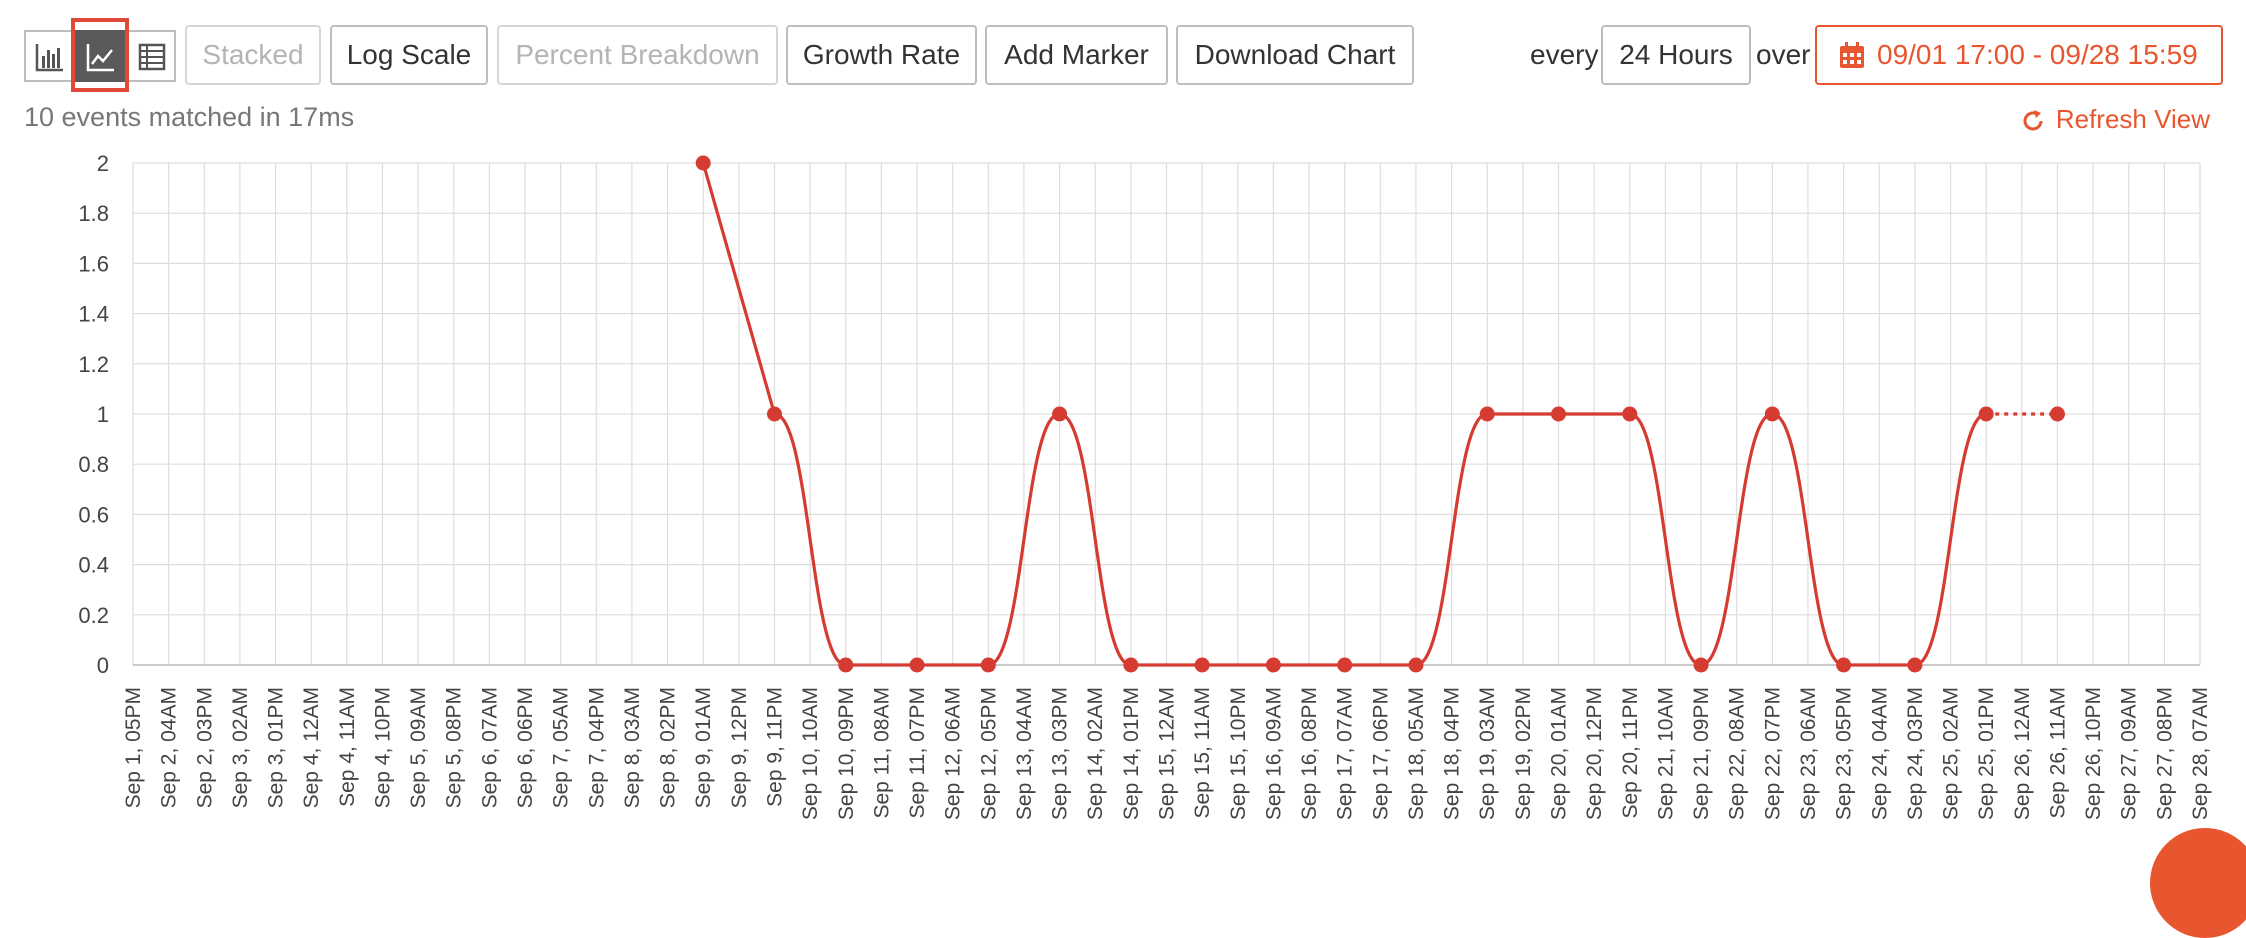 The height and width of the screenshot is (938, 2246). I want to click on x-tick-label: Sep 10, 10AM, so click(810, 753).